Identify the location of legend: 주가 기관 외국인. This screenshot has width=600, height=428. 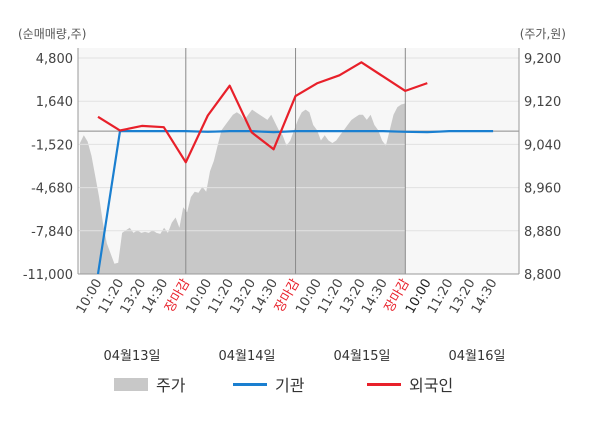
(283, 385).